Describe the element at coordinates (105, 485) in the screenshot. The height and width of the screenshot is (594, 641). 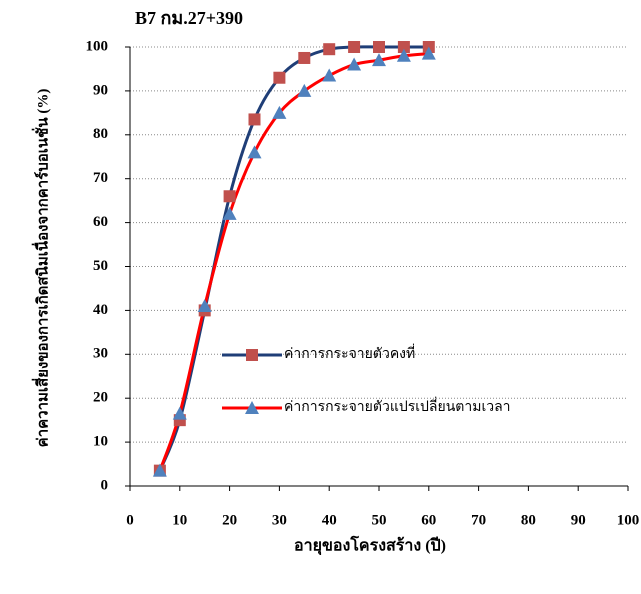
I see `y-tick-label: 0` at that location.